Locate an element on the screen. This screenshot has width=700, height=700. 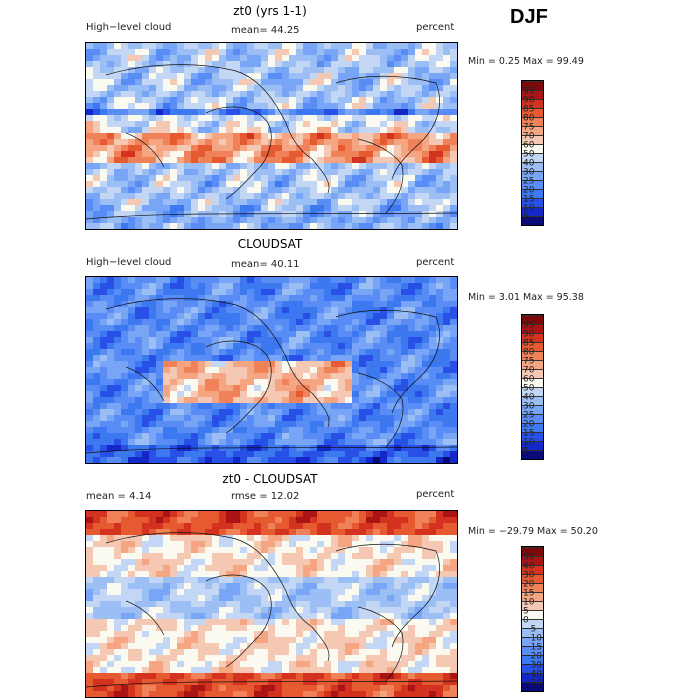
panel-2-map-svg is located at coordinates (271, 370).